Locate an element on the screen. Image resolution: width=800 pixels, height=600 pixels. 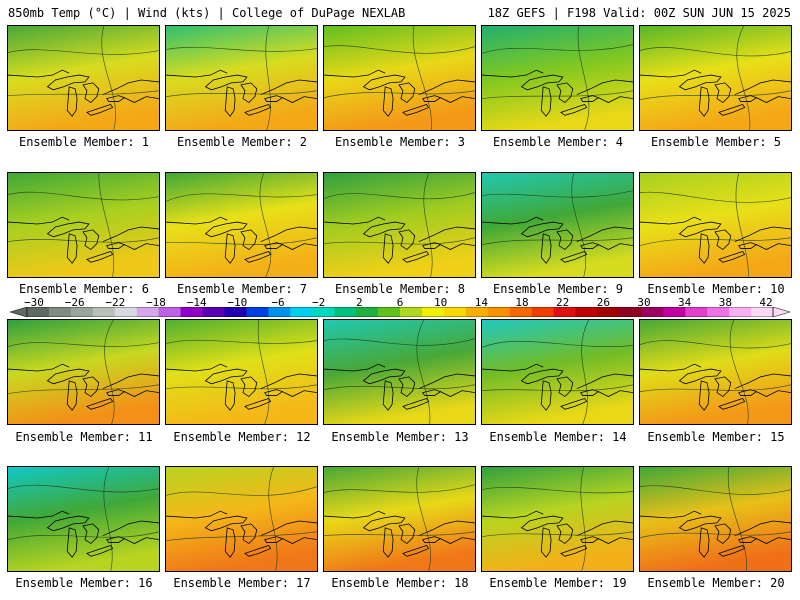
colorbar-tick-label: 6 is located at coordinates (400, 302).